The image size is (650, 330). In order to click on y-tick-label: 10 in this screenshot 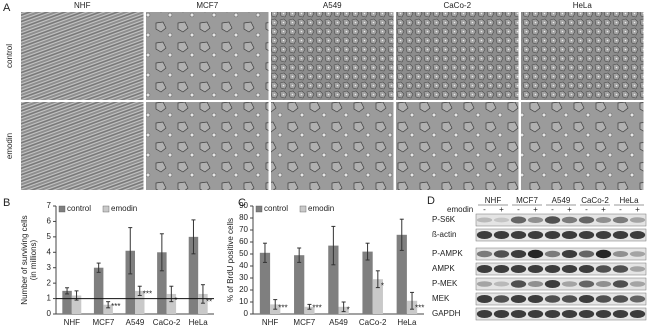, I will do `click(243, 301)`.